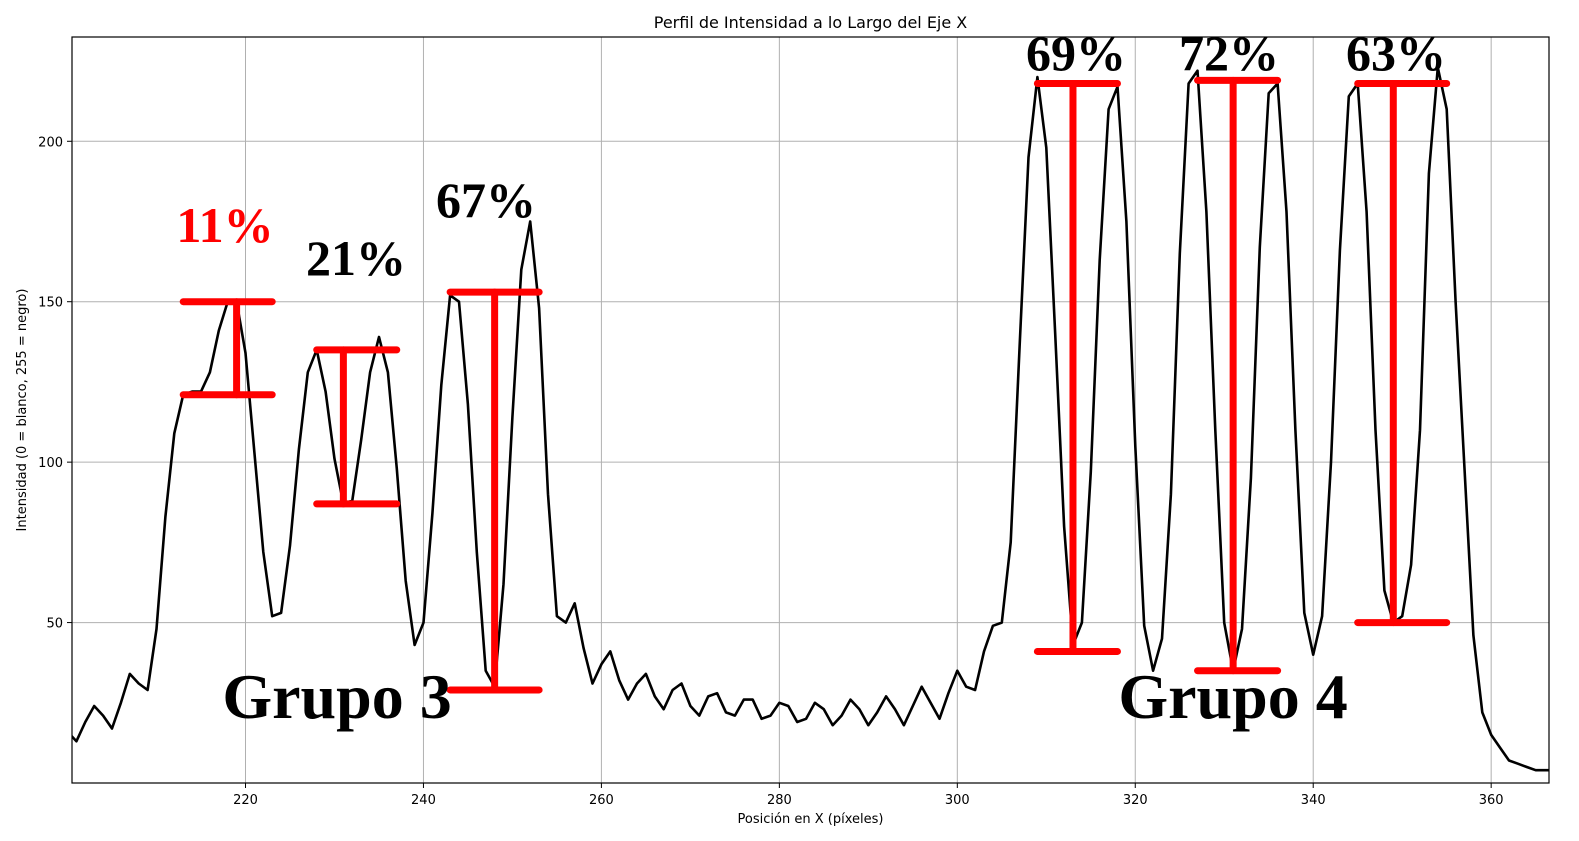 Image resolution: width=1579 pixels, height=841 pixels. What do you see at coordinates (1491, 800) in the screenshot?
I see `x-tick-label: 360` at bounding box center [1491, 800].